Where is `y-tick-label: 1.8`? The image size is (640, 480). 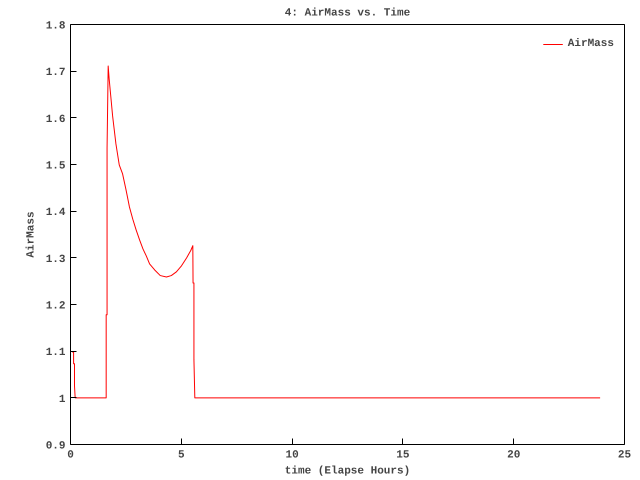
y-tick-label: 1.8 is located at coordinates (56, 26).